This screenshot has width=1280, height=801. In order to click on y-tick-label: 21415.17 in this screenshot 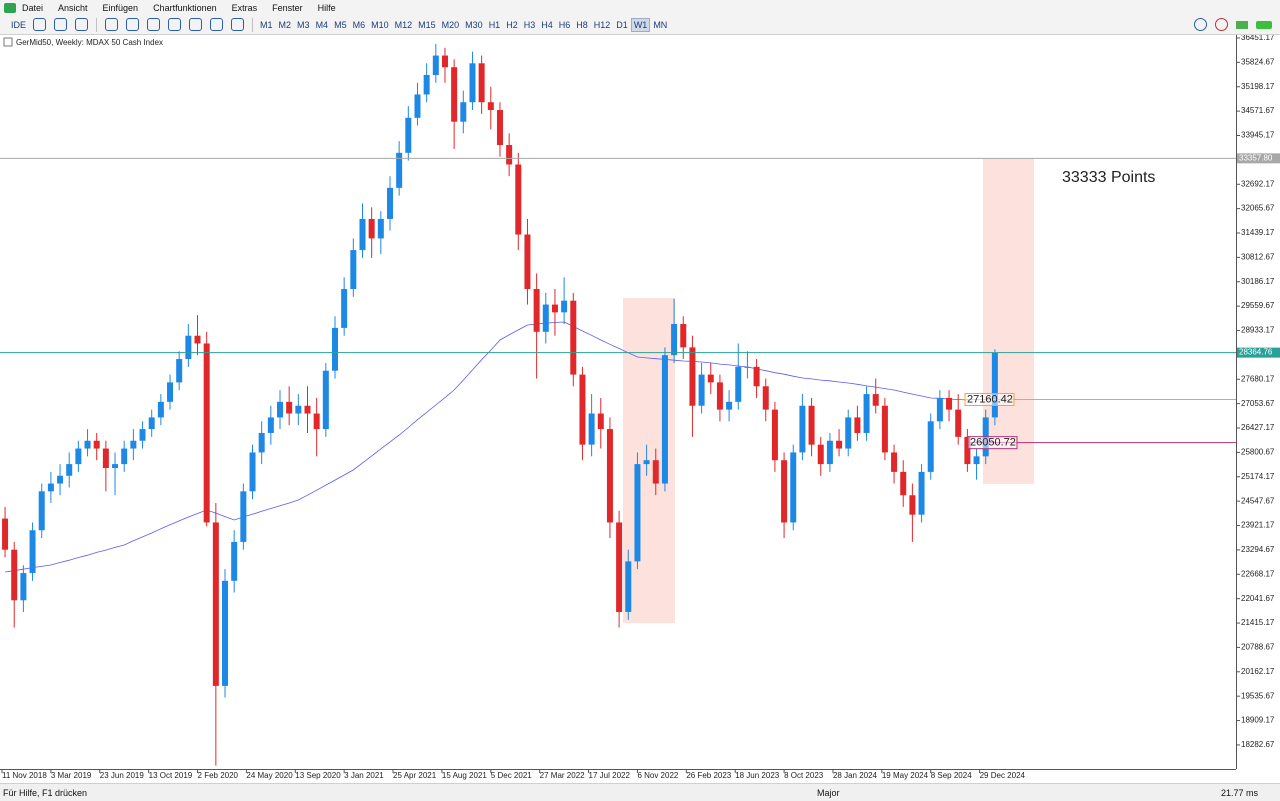, I will do `click(1258, 622)`.